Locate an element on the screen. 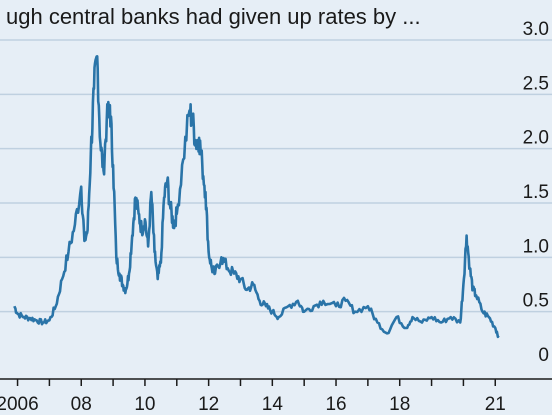 The height and width of the screenshot is (415, 552). y-tick-label: 0.5 is located at coordinates (536, 301).